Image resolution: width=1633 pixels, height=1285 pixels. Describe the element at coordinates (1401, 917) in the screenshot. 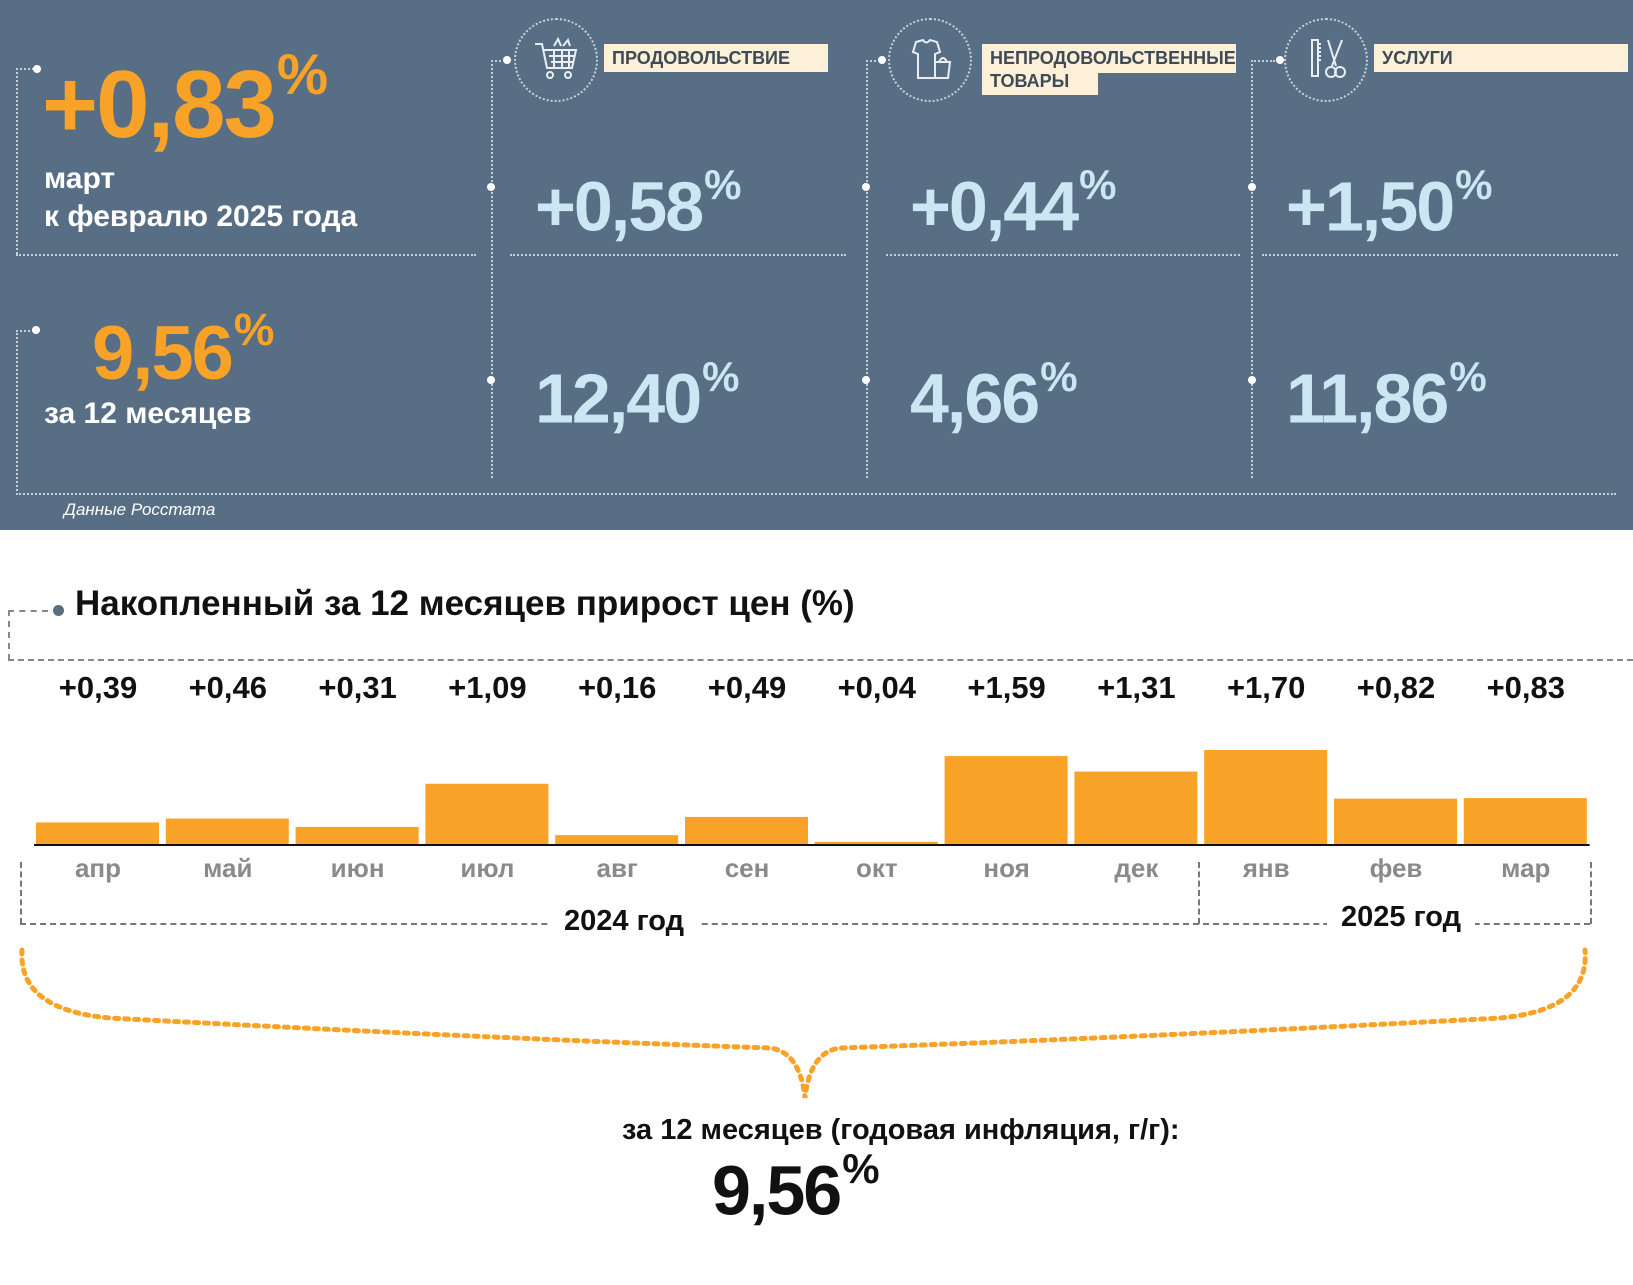

I see `year-2025-label: 2025 год` at that location.